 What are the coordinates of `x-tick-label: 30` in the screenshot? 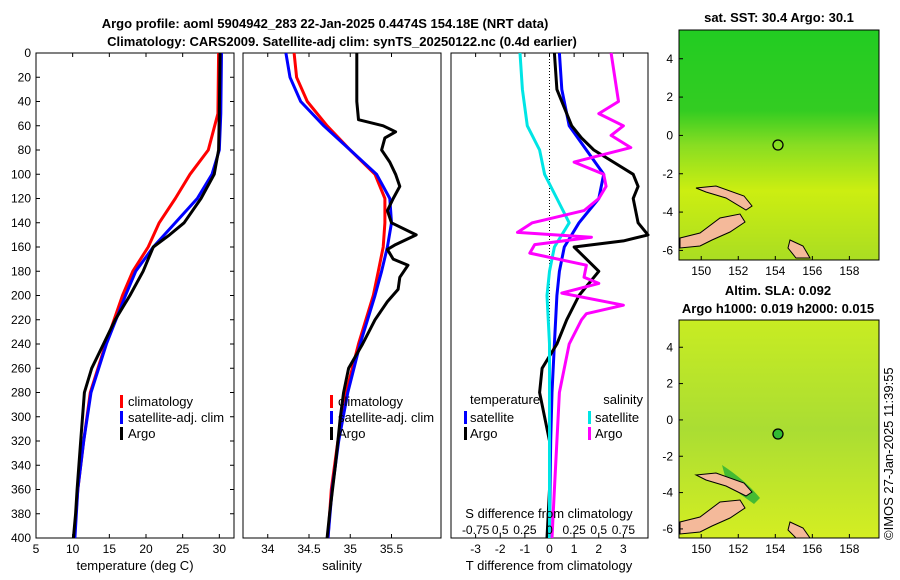 It's located at (220, 549).